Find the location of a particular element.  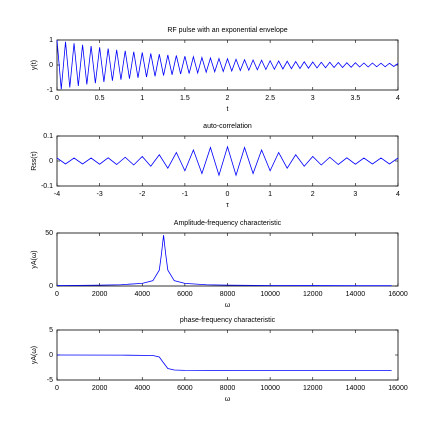

y-axis-label: y(t) is located at coordinates (34, 65).